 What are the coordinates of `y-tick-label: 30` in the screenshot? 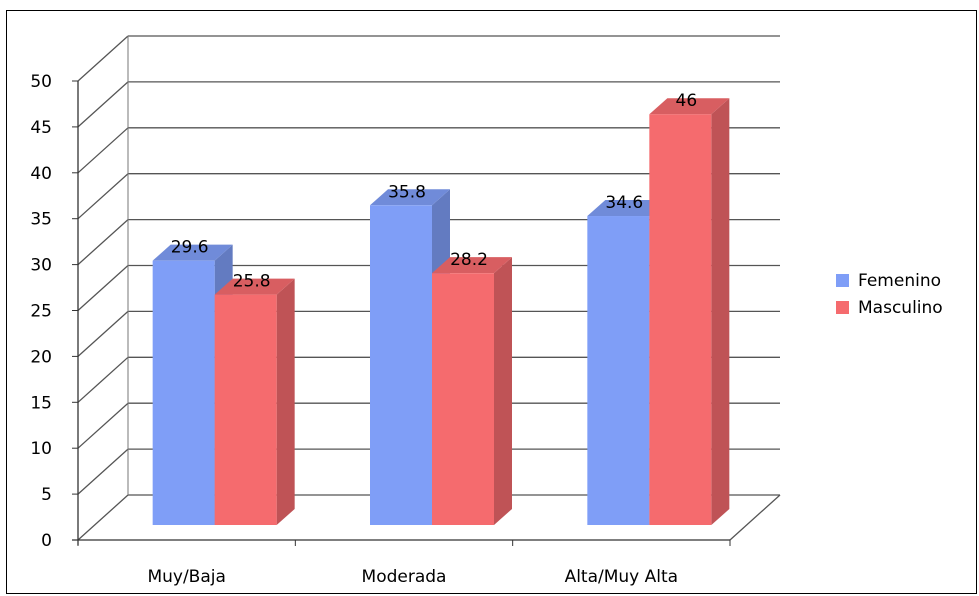 It's located at (41, 266).